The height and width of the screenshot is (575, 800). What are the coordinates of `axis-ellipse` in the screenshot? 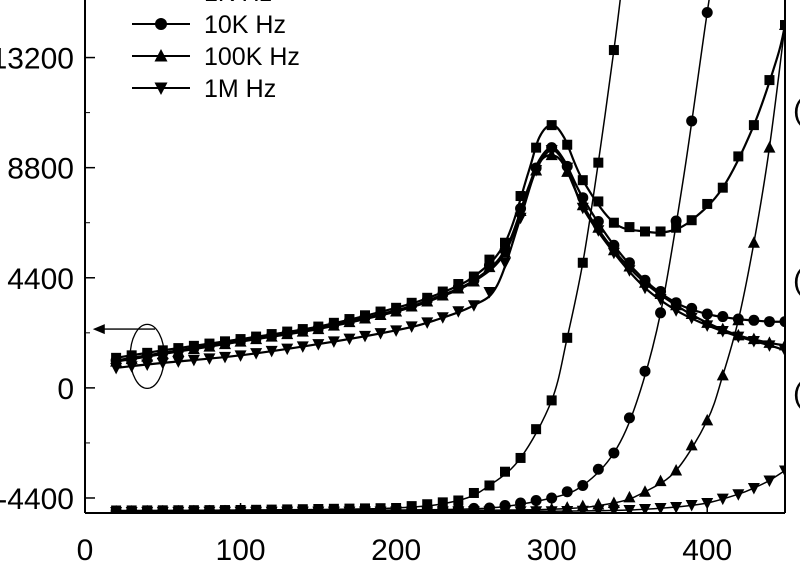 It's located at (147, 356).